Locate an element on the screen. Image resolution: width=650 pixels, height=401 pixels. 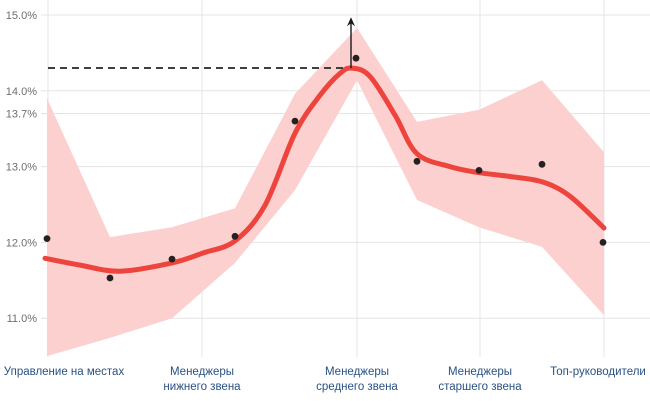
x-tick-label: среднего звена is located at coordinates (357, 387).